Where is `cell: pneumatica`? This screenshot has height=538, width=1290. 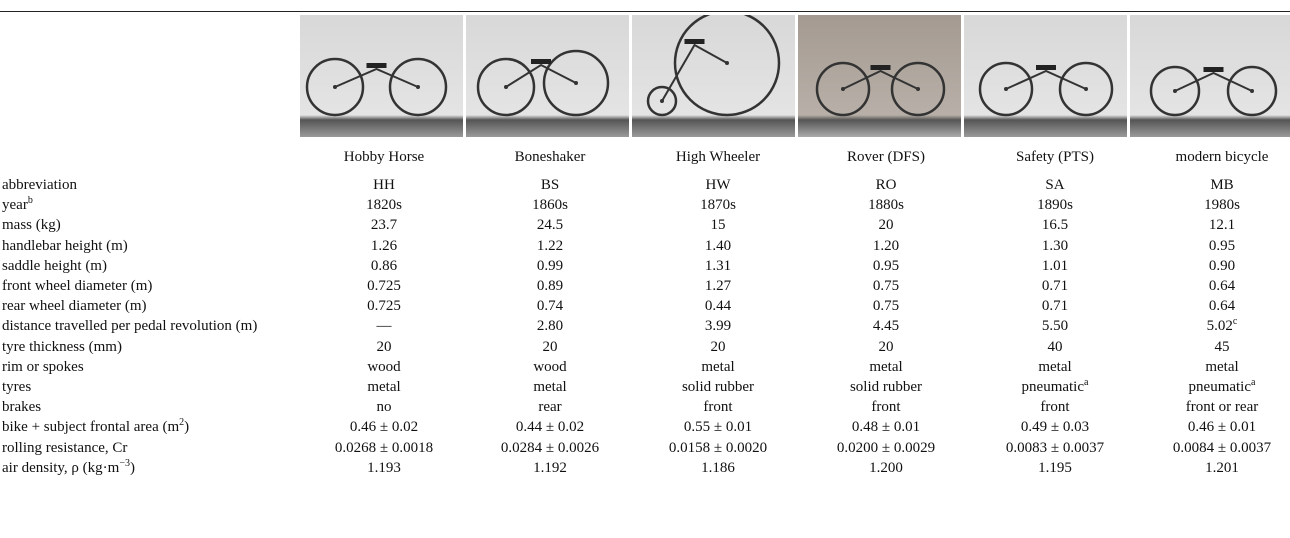 cell: pneumatica is located at coordinates (1055, 387).